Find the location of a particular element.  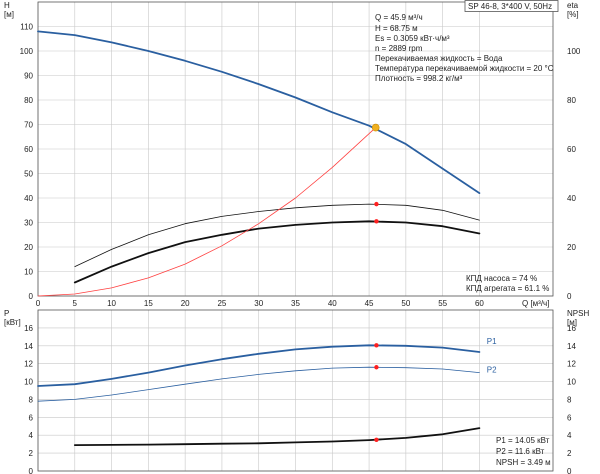

x-tick-label: 50 is located at coordinates (405, 303).